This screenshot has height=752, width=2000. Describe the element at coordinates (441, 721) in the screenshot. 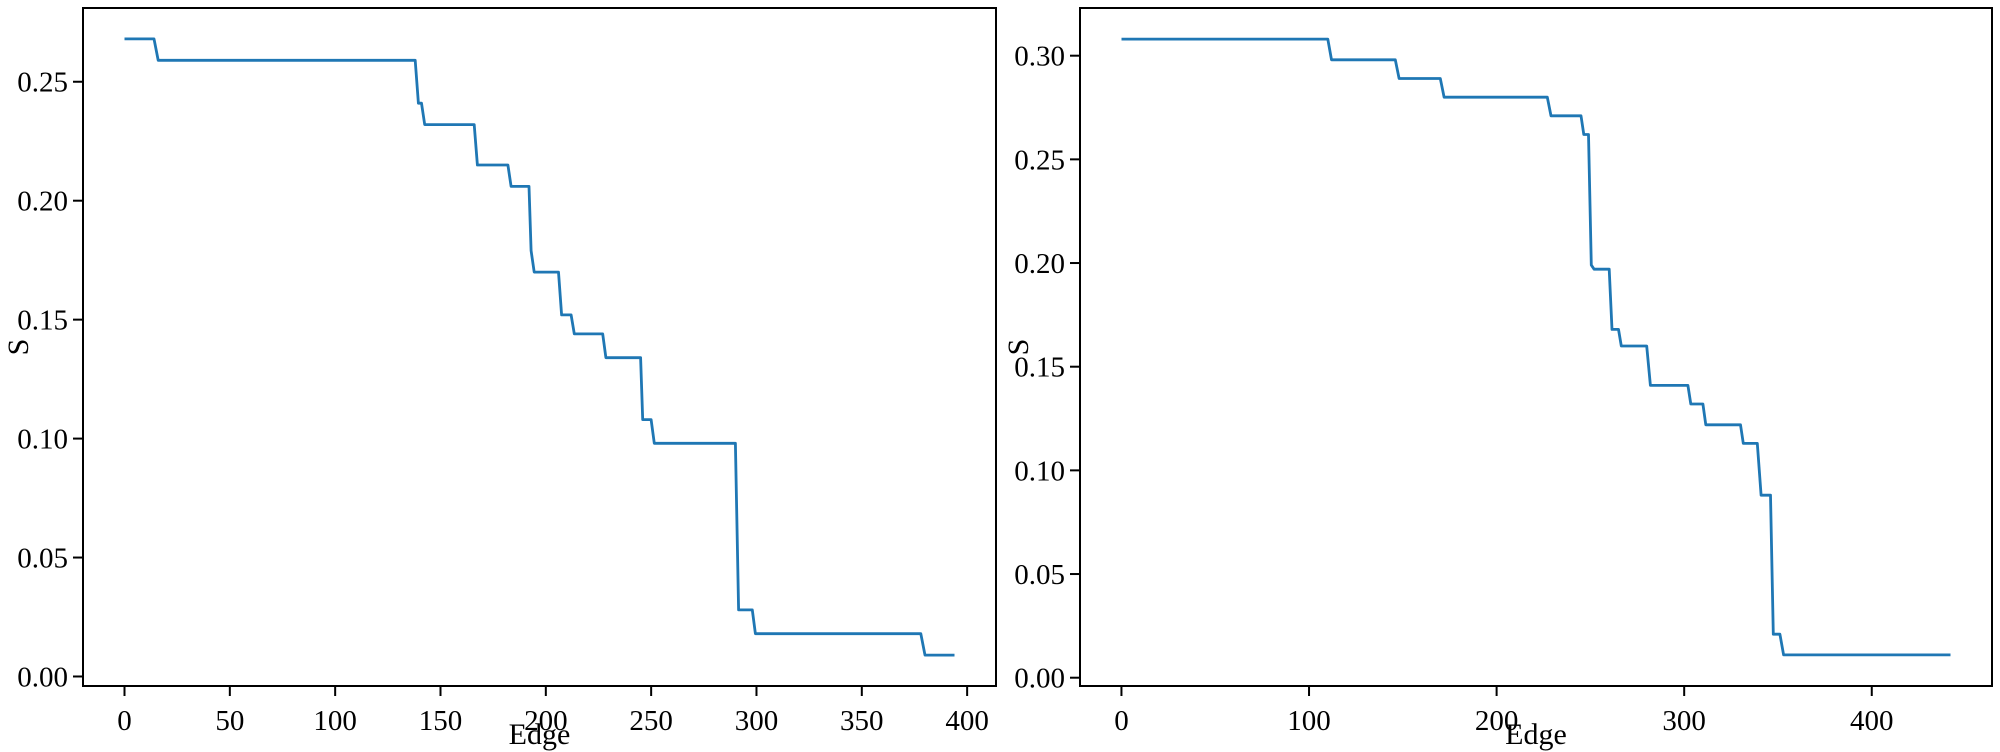

I see `x-tick-label: 150` at that location.